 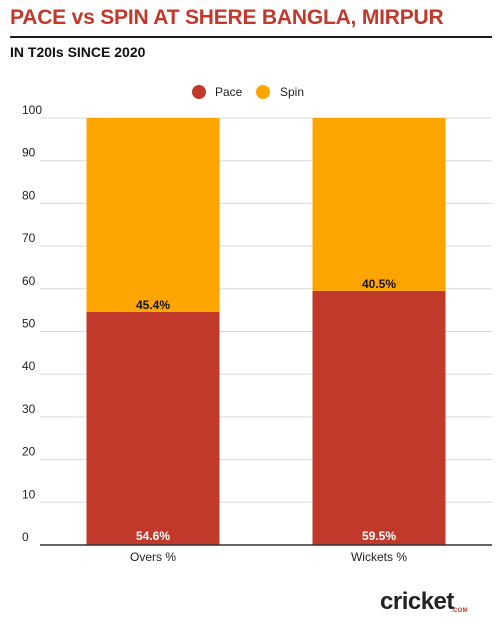 I want to click on data-label: 45.4%, so click(x=153, y=305).